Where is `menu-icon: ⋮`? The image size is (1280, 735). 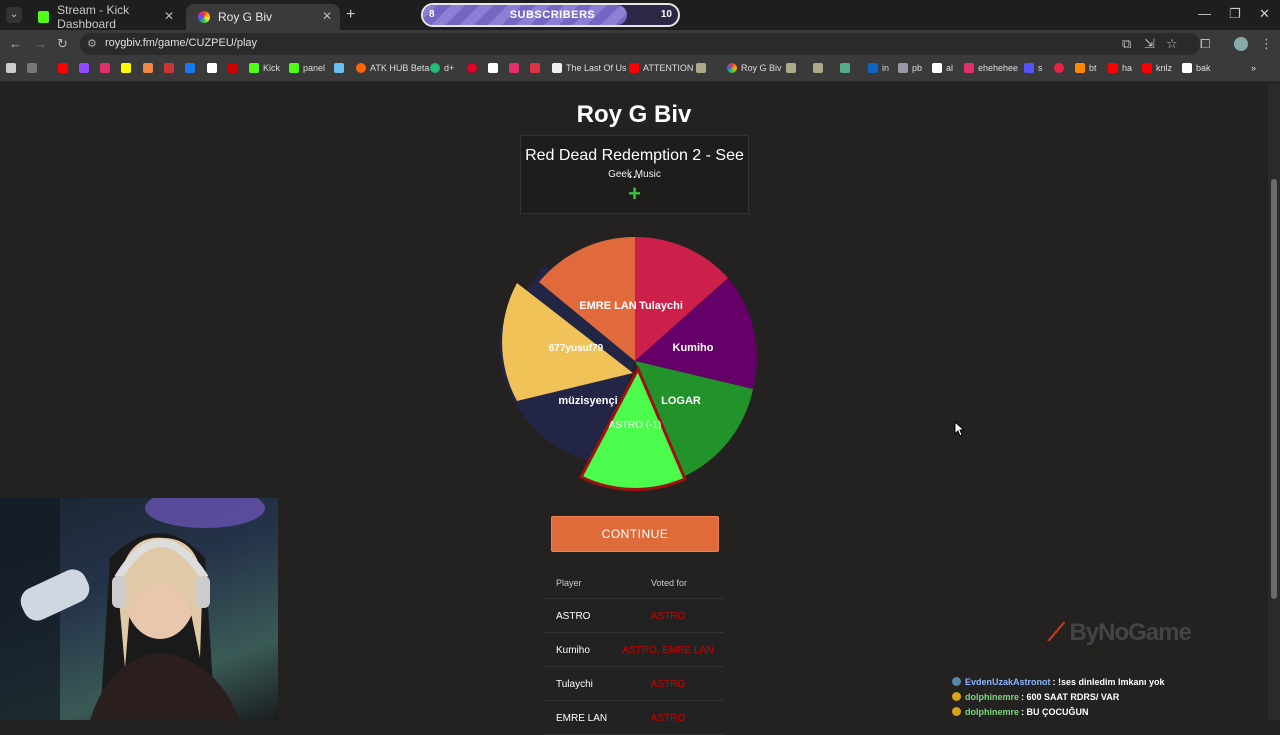
menu-icon: ⋮ is located at coordinates (1266, 43).